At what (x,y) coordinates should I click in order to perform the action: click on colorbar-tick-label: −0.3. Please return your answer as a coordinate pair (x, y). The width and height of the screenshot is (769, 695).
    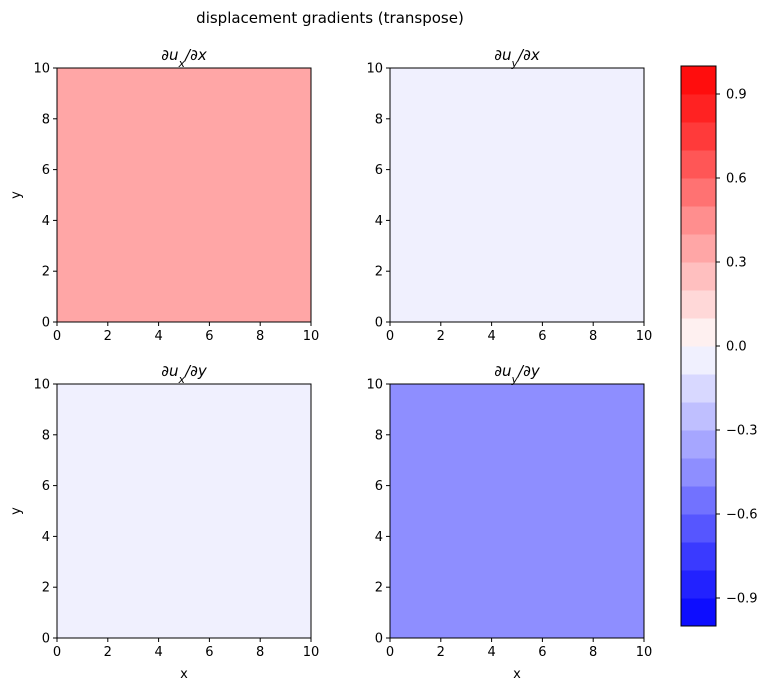
    Looking at the image, I should click on (742, 431).